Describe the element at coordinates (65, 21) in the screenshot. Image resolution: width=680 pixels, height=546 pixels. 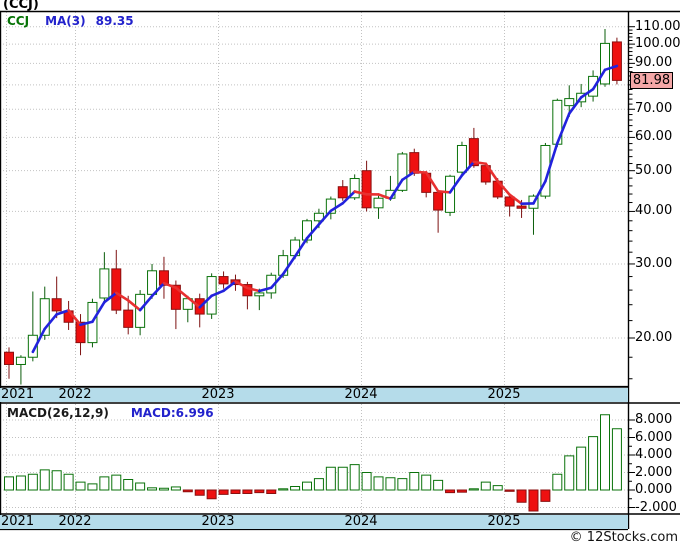
I see `legend-ma-label: MA(3)` at that location.